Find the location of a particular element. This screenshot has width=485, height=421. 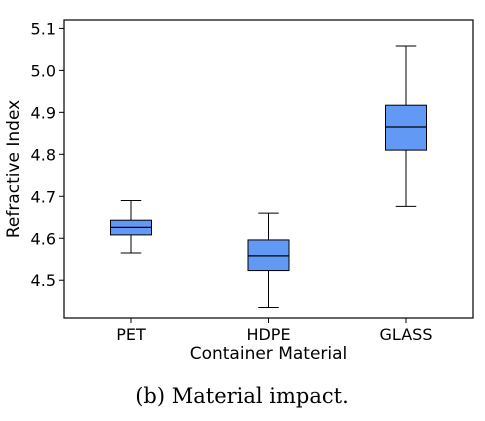

y-tick-label: 4.5 is located at coordinates (43, 280).